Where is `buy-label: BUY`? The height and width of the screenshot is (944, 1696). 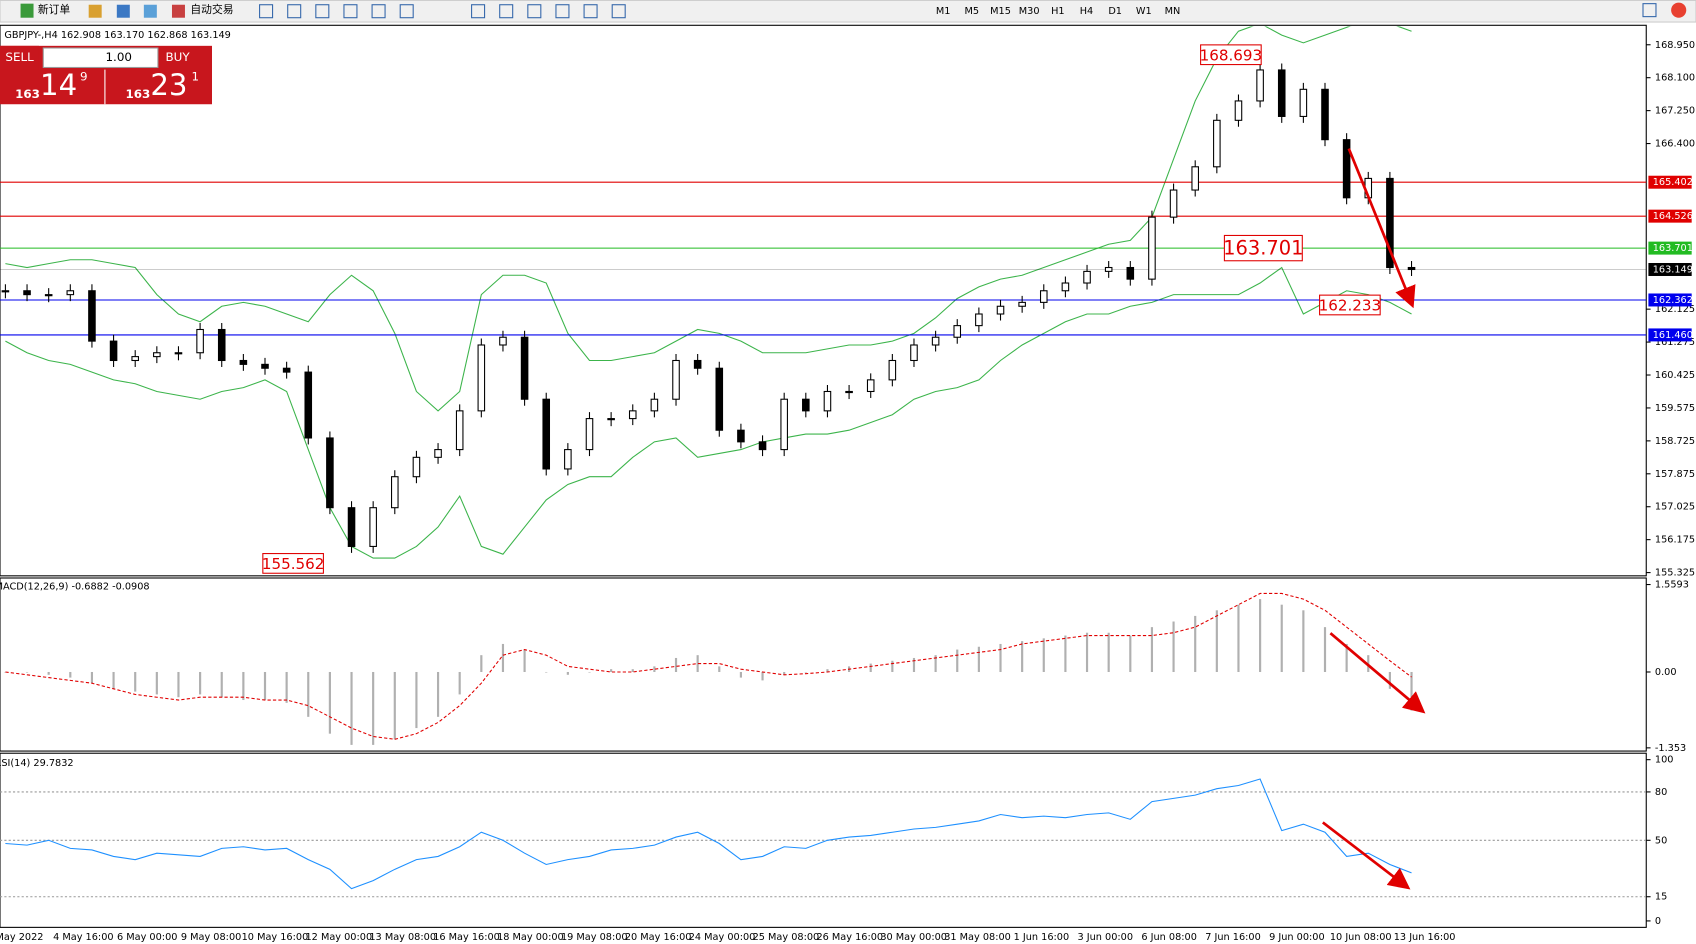
buy-label: BUY is located at coordinates (177, 57).